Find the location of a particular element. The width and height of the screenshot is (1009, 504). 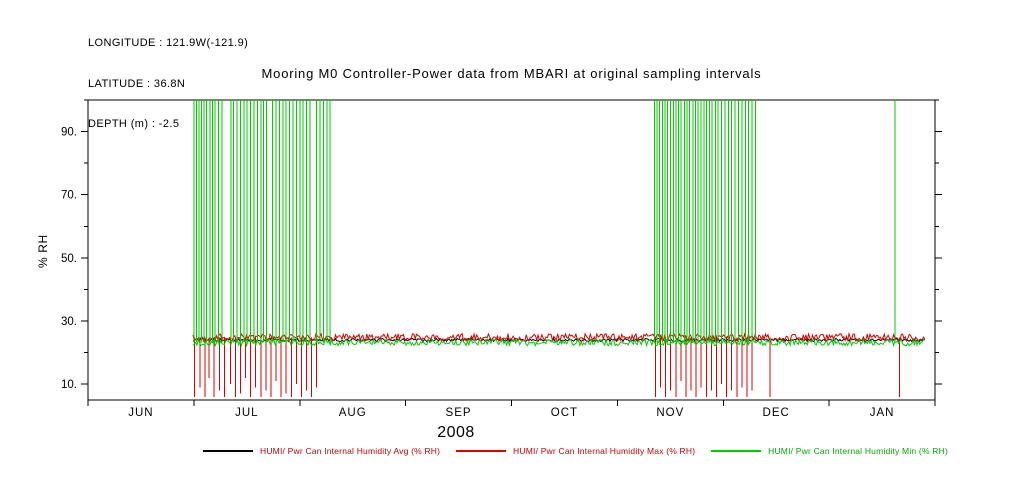

svg-text: JAN is located at coordinates (882, 413).